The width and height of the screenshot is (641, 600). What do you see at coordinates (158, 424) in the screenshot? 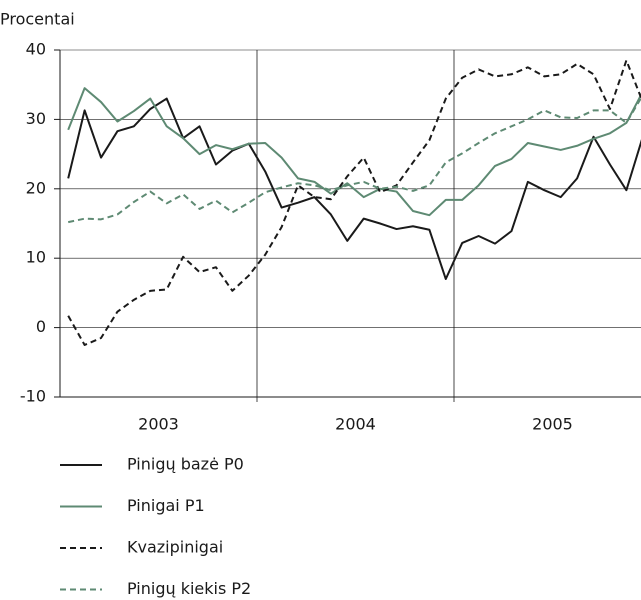
I see `x-tick-label: 2003` at bounding box center [158, 424].